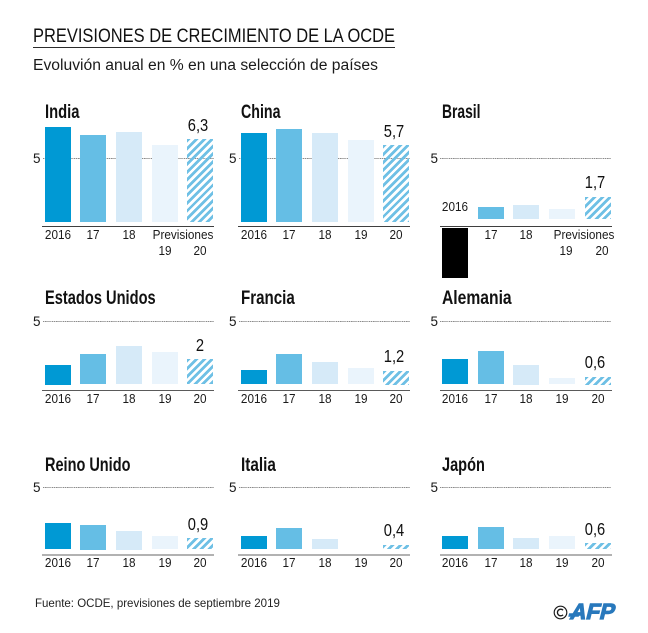 This screenshot has height=633, width=648. I want to click on svg-text: AFP, so click(593, 612).